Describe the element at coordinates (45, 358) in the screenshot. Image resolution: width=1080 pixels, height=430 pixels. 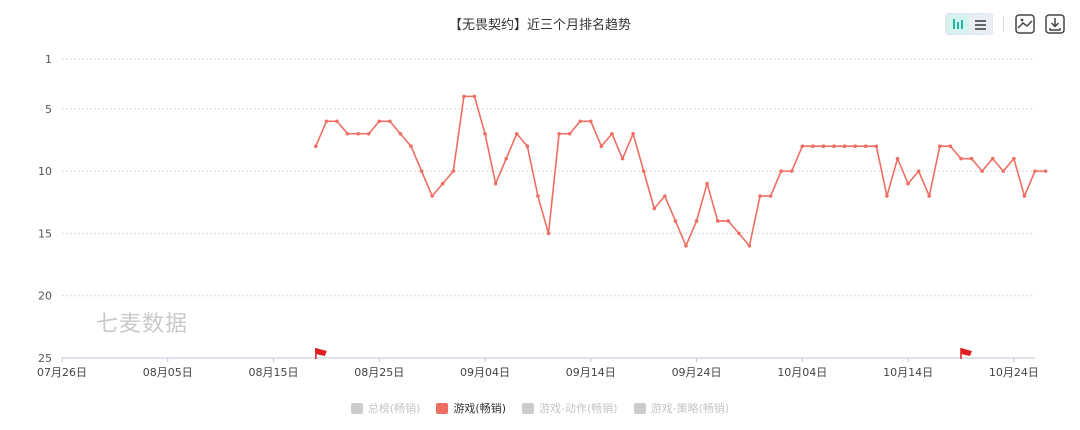
I see `y-tick-label: 25` at that location.